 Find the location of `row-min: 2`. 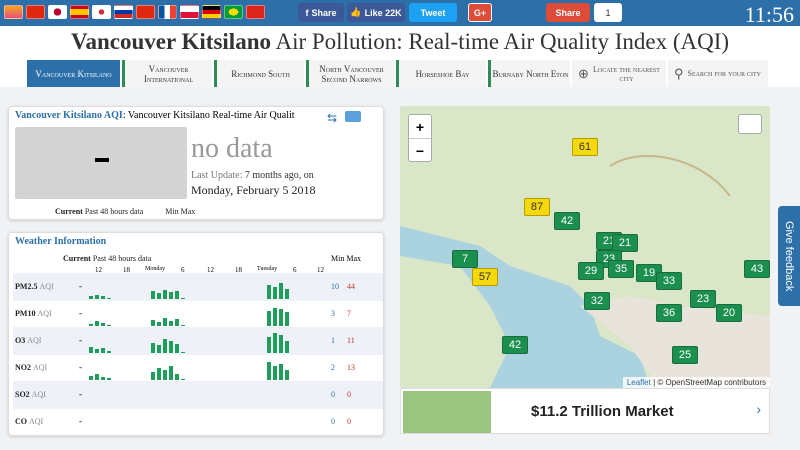

row-min: 2 is located at coordinates (333, 367).